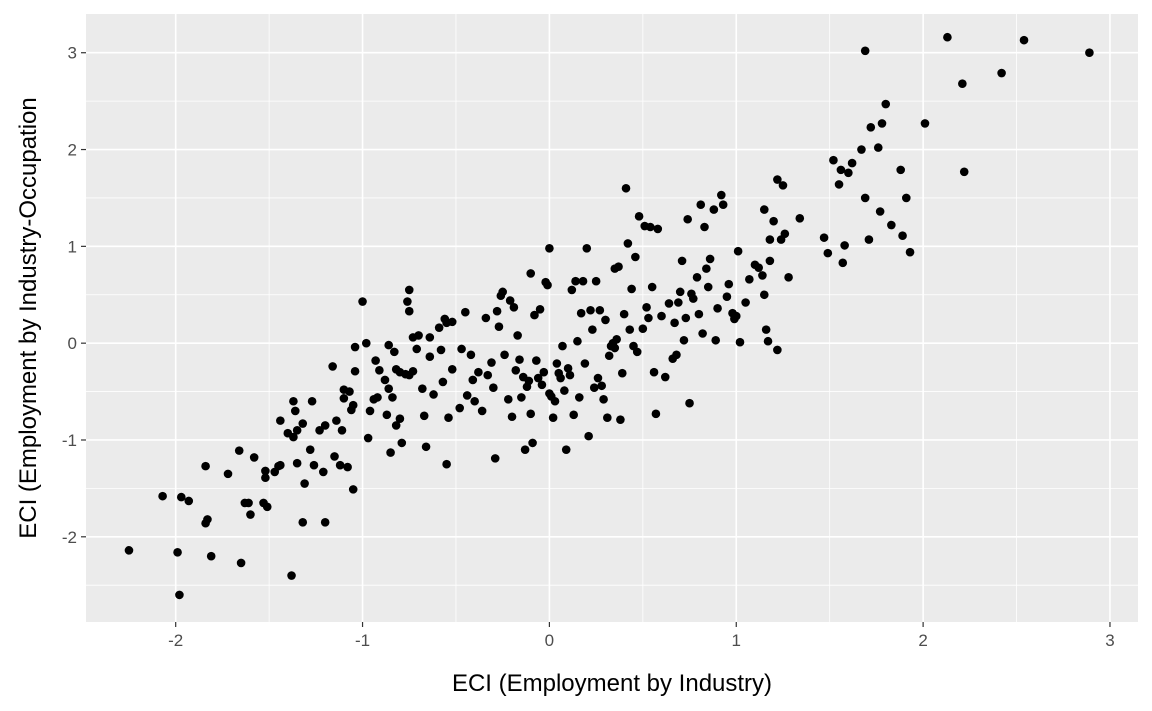  What do you see at coordinates (72, 343) in the screenshot?
I see `y-tick-label: 0` at bounding box center [72, 343].